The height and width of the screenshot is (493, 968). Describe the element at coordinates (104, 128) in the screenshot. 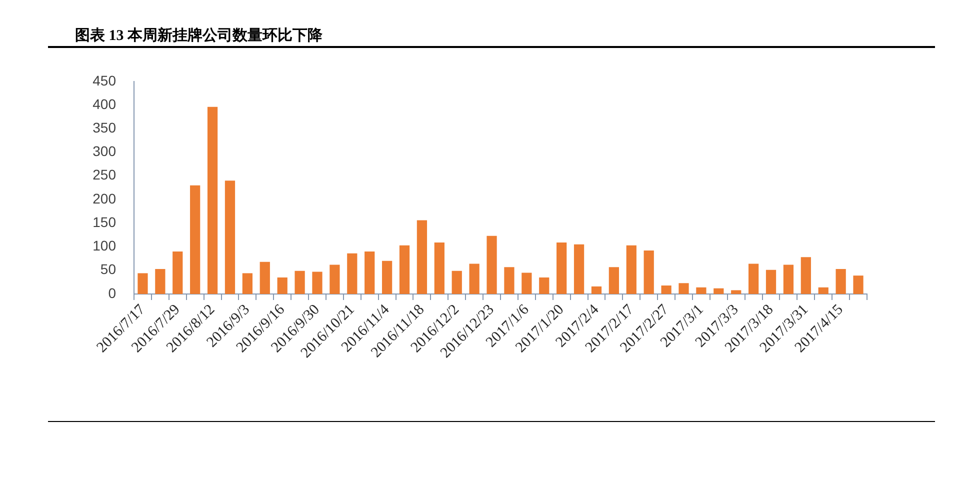

I see `y-tick-label: 350` at that location.